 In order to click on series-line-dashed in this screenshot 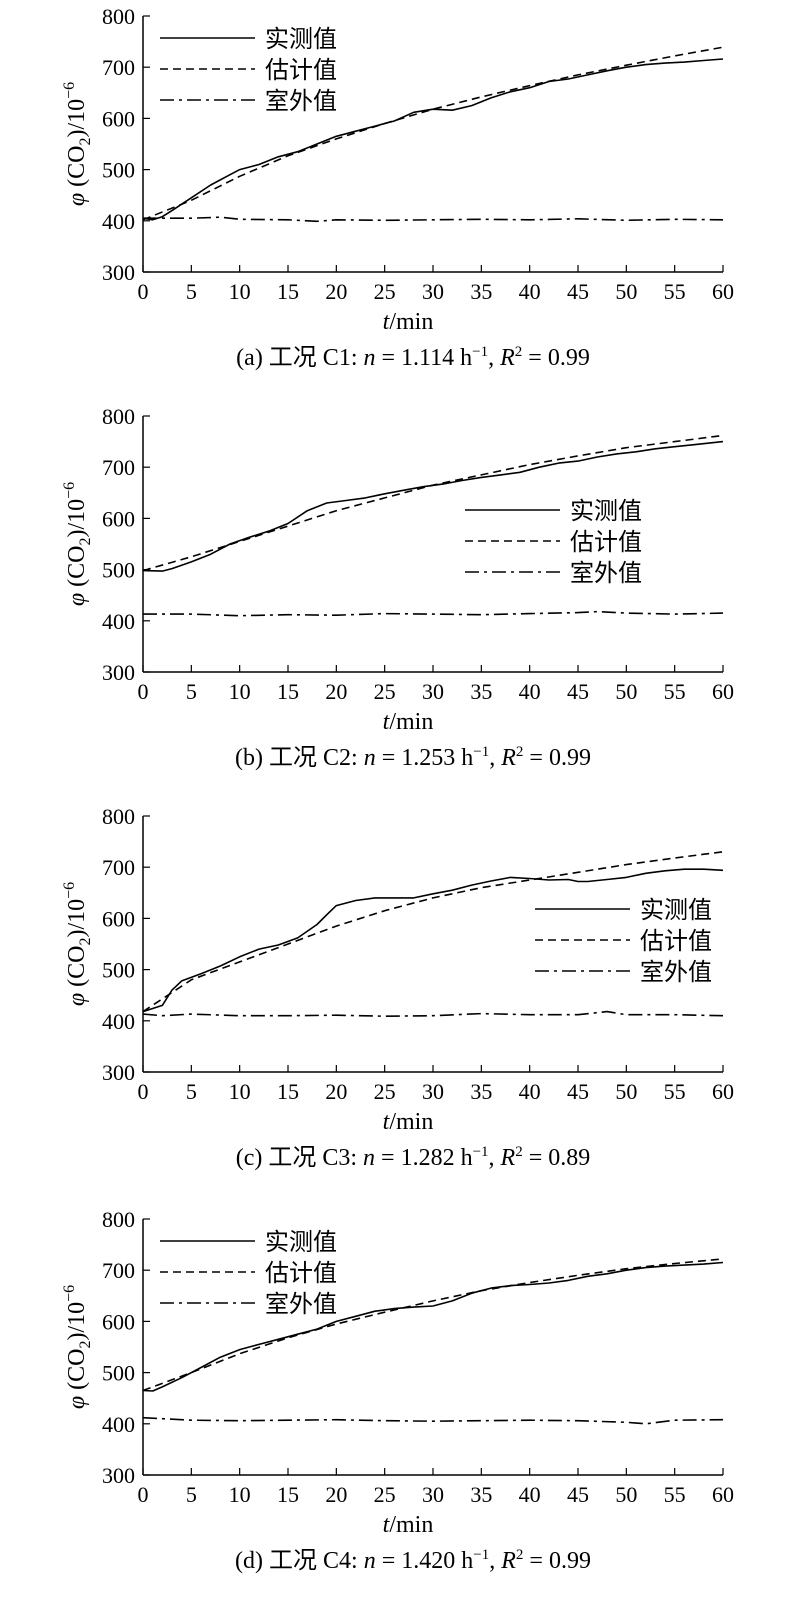, I will do `click(433, 932)`.